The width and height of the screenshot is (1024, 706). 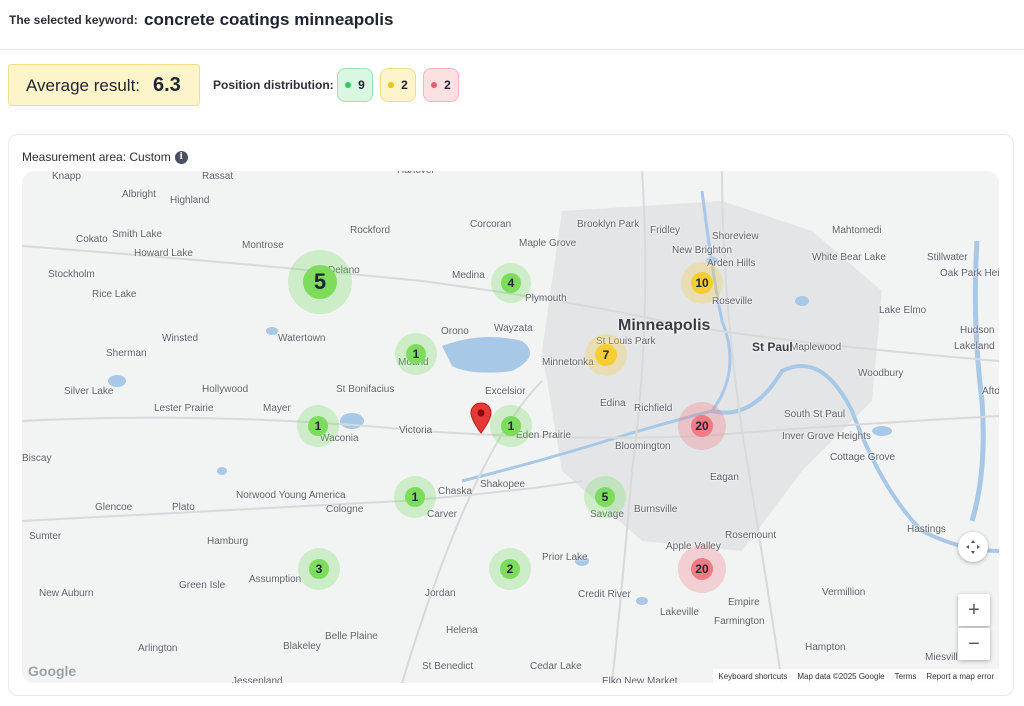 I want to click on highway, so click(x=629, y=427).